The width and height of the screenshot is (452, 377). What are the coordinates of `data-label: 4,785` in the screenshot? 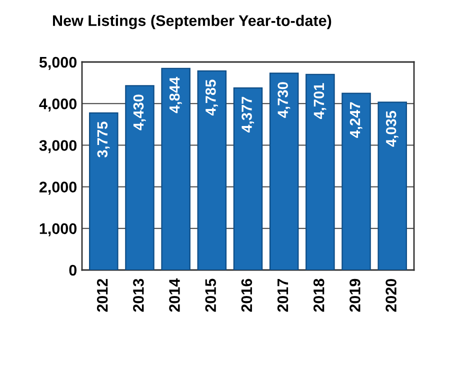 It's located at (212, 98).